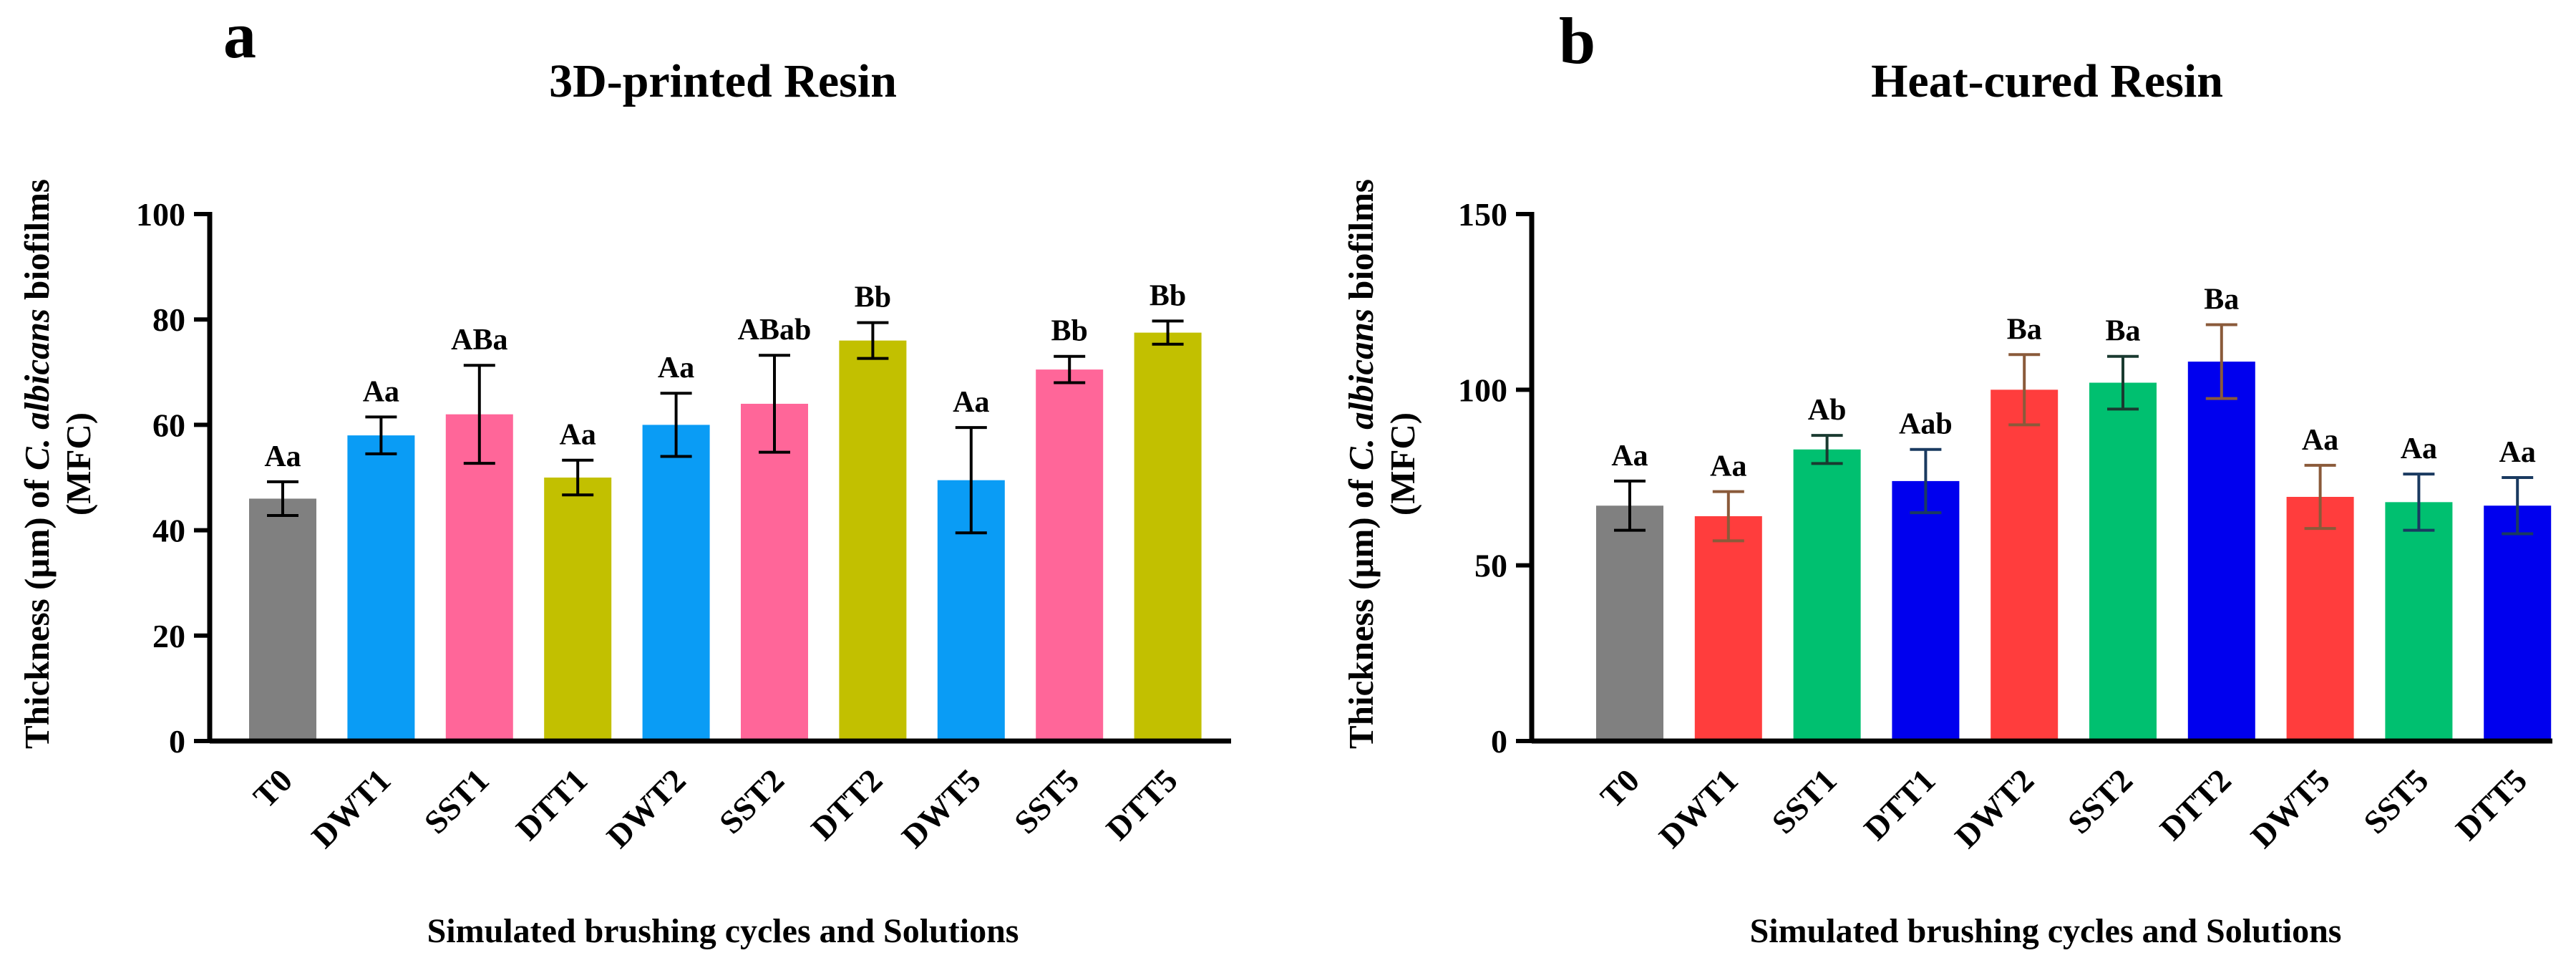 The height and width of the screenshot is (973, 2576). I want to click on bar-b-SST1, so click(1827, 595).